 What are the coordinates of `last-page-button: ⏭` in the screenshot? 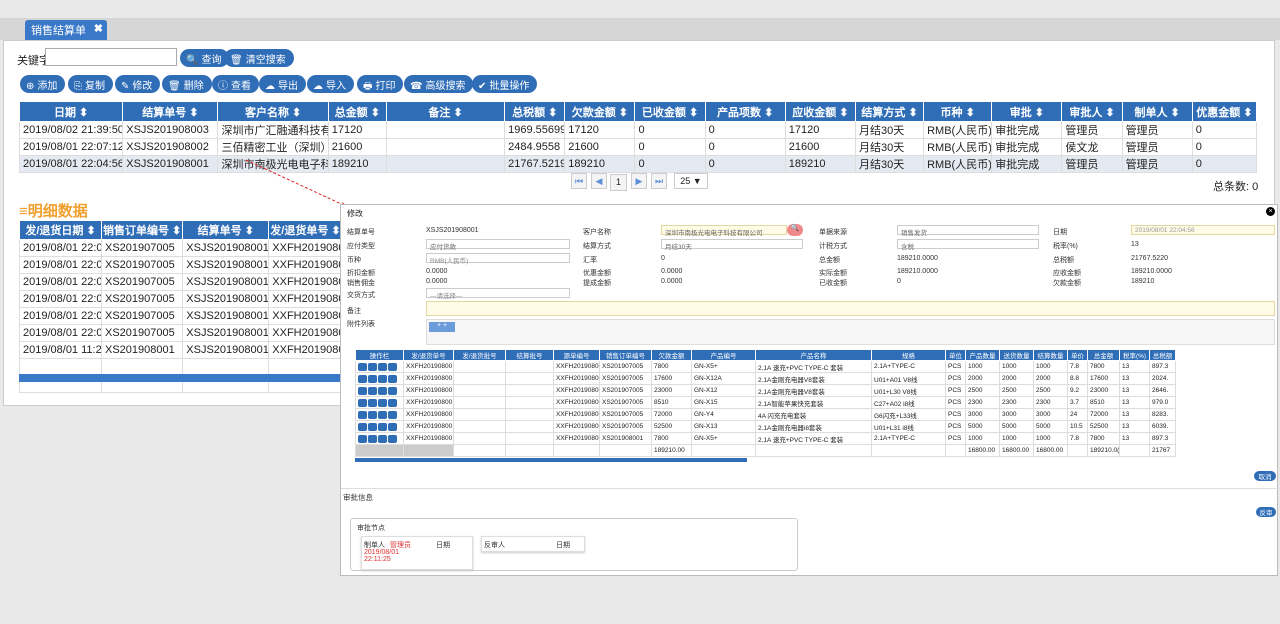 It's located at (659, 181).